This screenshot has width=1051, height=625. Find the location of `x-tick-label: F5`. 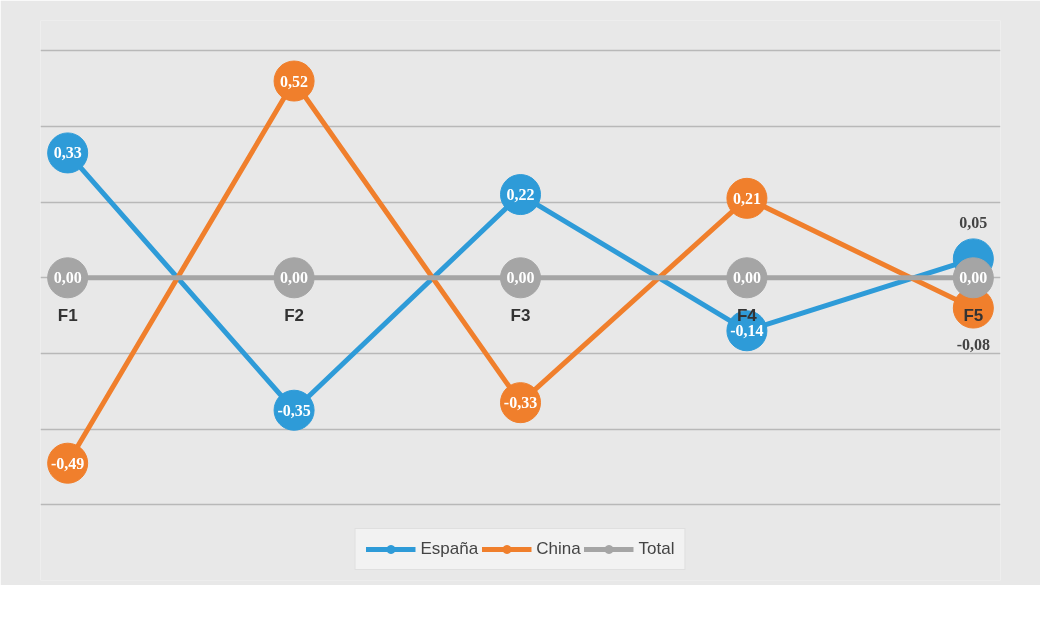

x-tick-label: F5 is located at coordinates (973, 315).